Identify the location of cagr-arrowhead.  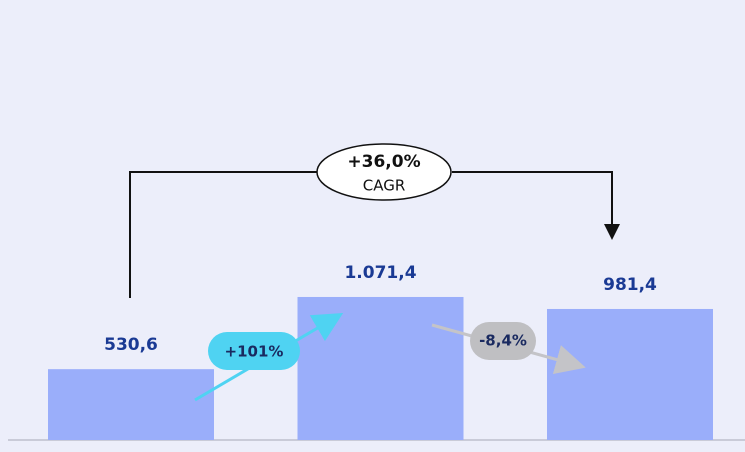
(612, 232).